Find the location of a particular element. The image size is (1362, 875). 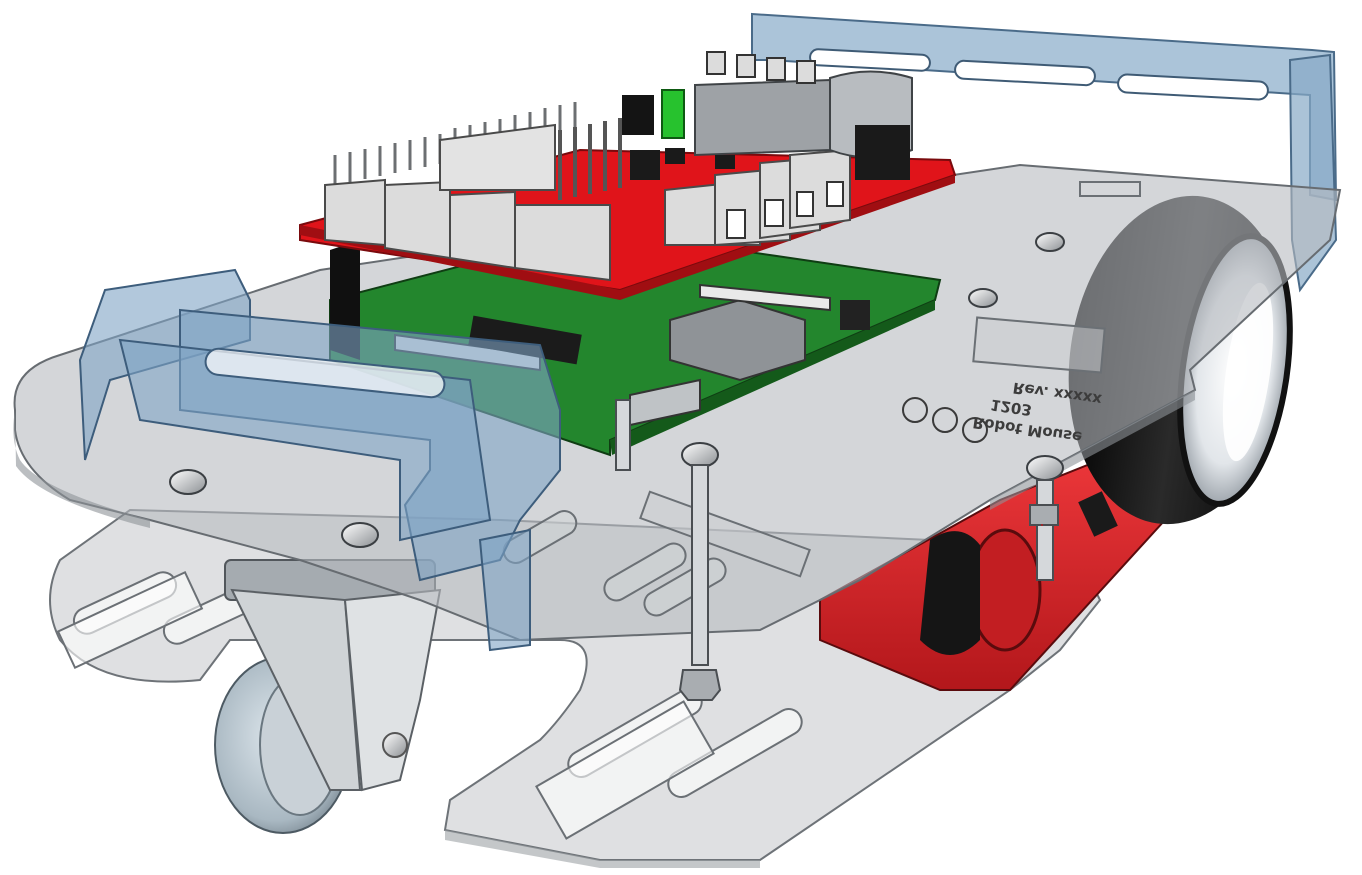

red-shield-pcb is located at coordinates (628, 175).